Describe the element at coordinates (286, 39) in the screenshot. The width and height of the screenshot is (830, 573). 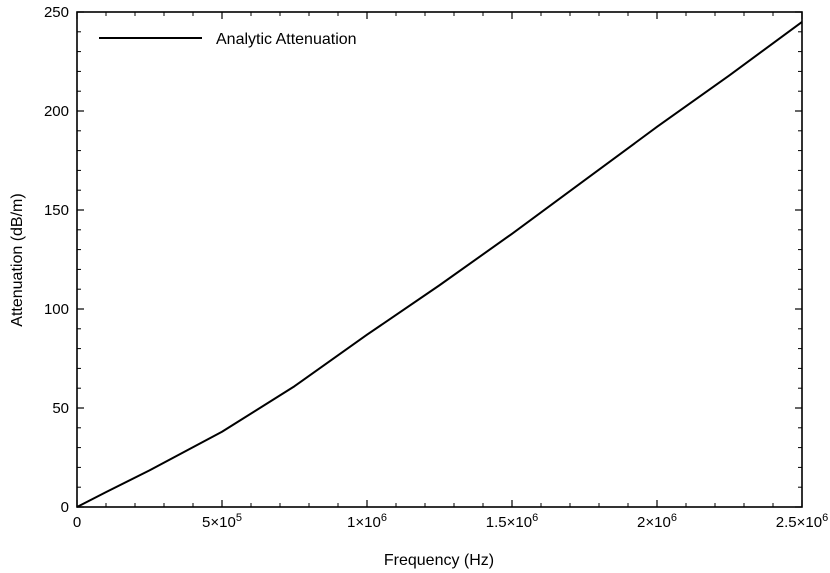
I see `legend-entry: Analytic Attenuation` at that location.